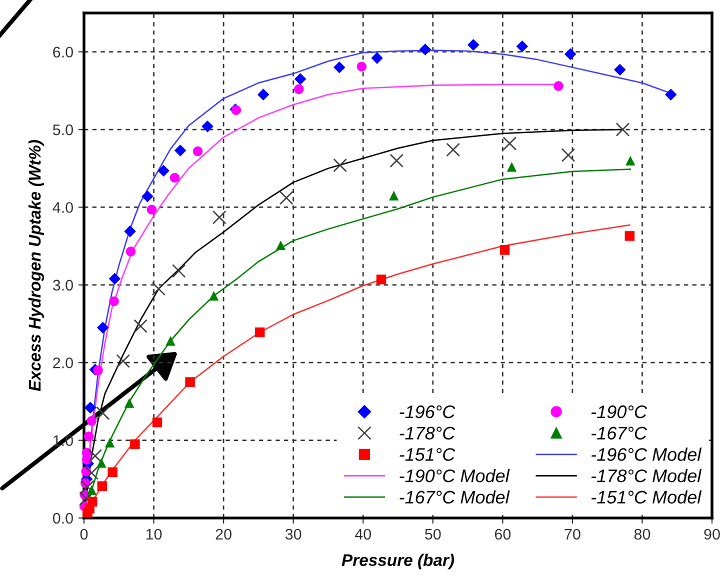 The width and height of the screenshot is (726, 583). I want to click on x-tick-label: 70, so click(572, 534).